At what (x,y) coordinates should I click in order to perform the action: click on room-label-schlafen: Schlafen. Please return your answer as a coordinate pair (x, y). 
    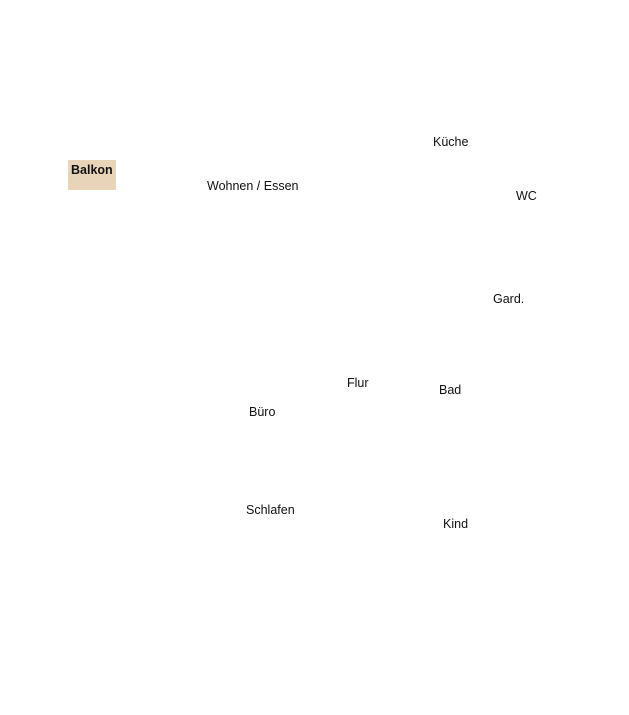
    Looking at the image, I should click on (270, 510).